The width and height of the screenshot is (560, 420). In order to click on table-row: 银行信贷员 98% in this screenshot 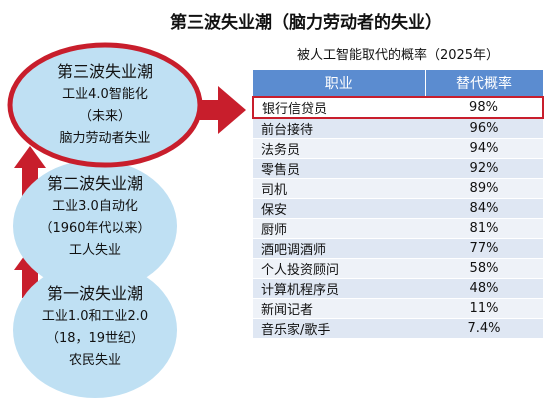, I will do `click(398, 107)`.